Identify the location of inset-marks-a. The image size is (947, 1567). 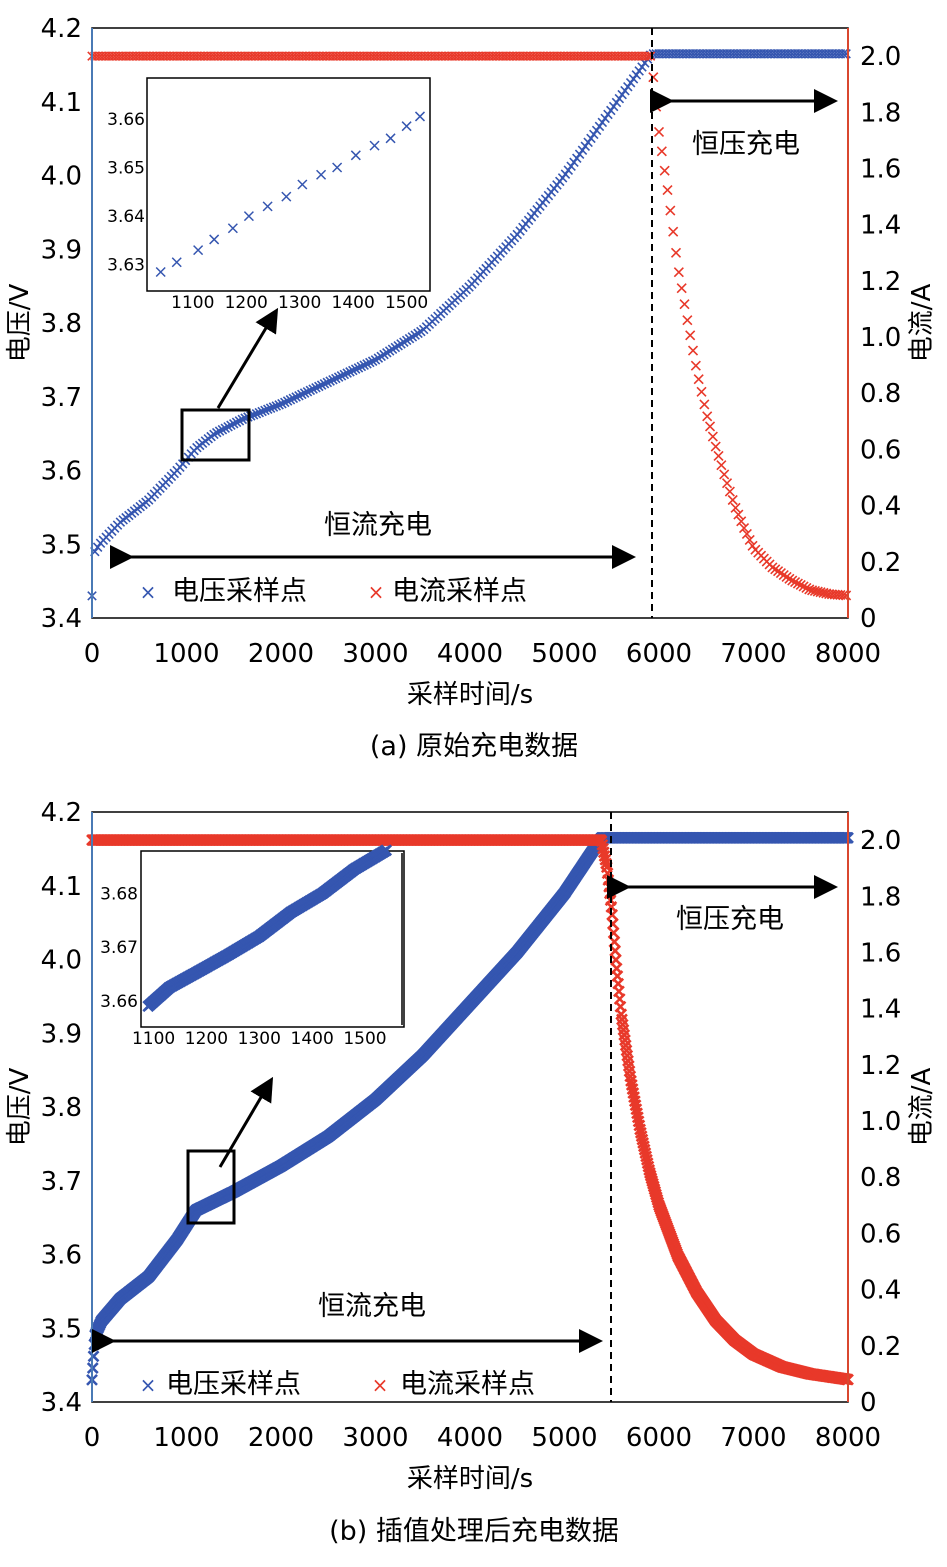
(290, 194).